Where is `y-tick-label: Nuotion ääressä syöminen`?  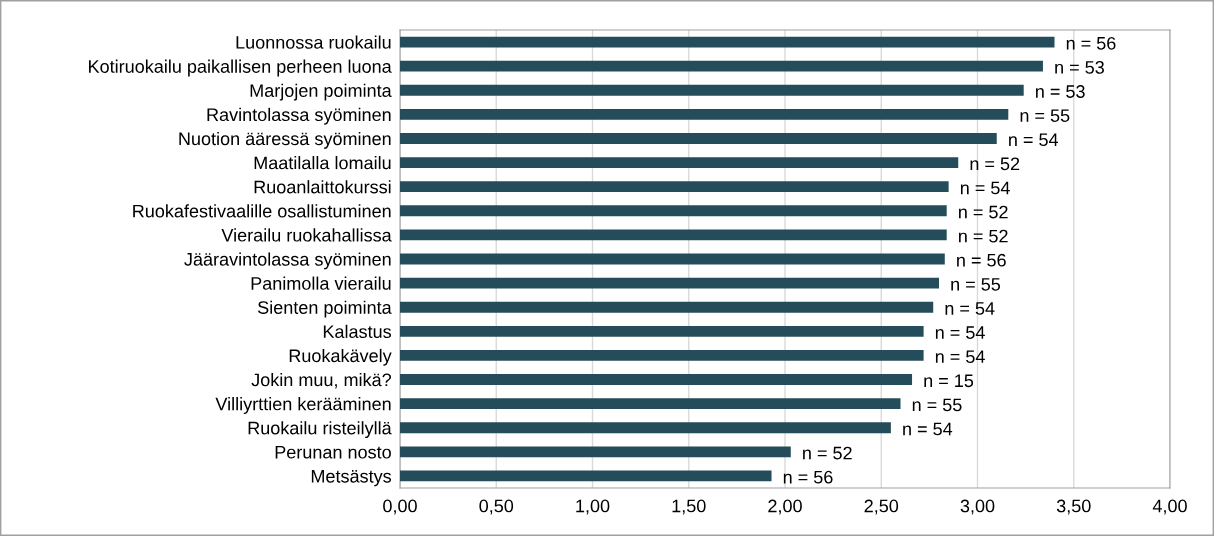 y-tick-label: Nuotion ääressä syöminen is located at coordinates (285, 140).